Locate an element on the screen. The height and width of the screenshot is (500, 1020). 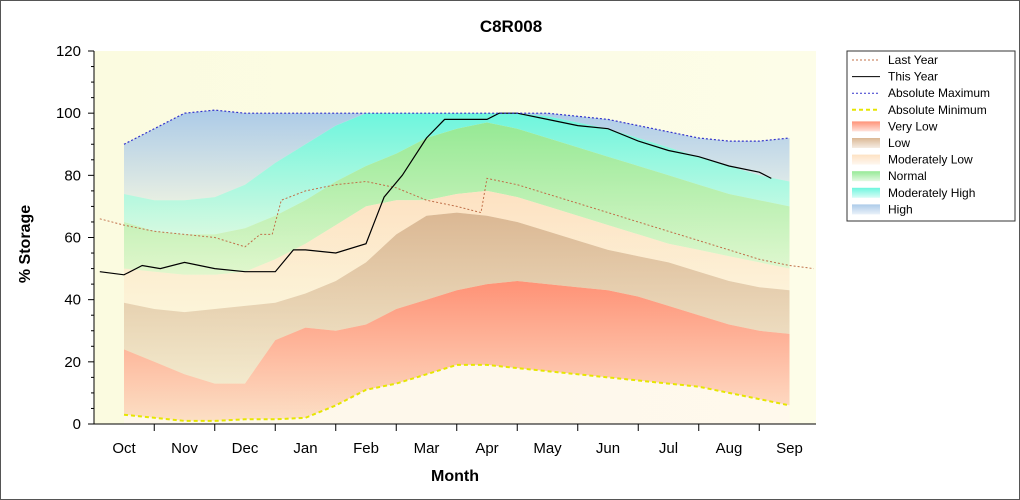
x-tick-label: Dec is located at coordinates (245, 448).